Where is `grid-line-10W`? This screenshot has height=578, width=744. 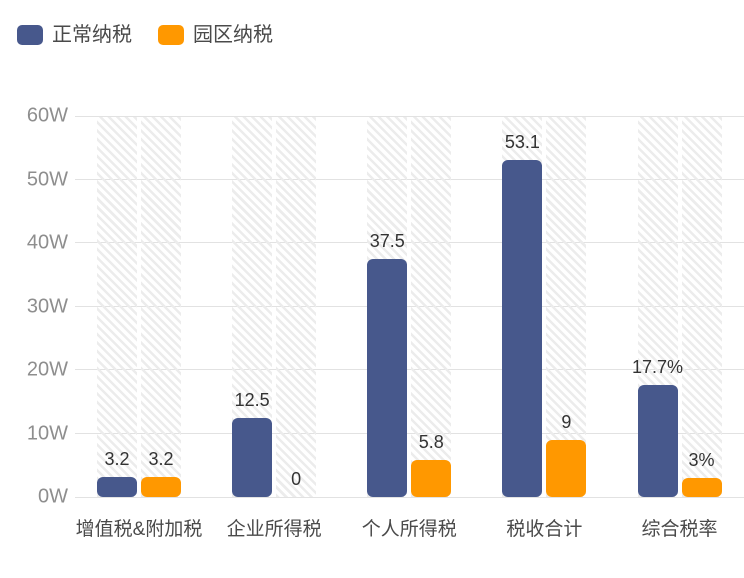
grid-line-10W is located at coordinates (409, 433).